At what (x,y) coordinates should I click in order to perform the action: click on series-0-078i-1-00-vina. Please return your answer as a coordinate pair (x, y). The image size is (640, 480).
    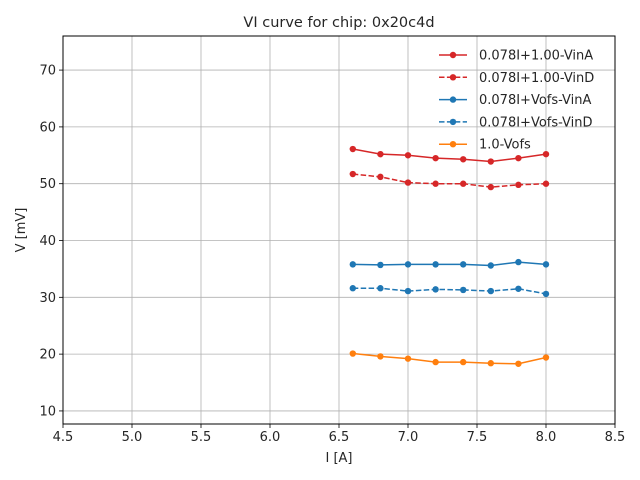
    Looking at the image, I should click on (449, 155).